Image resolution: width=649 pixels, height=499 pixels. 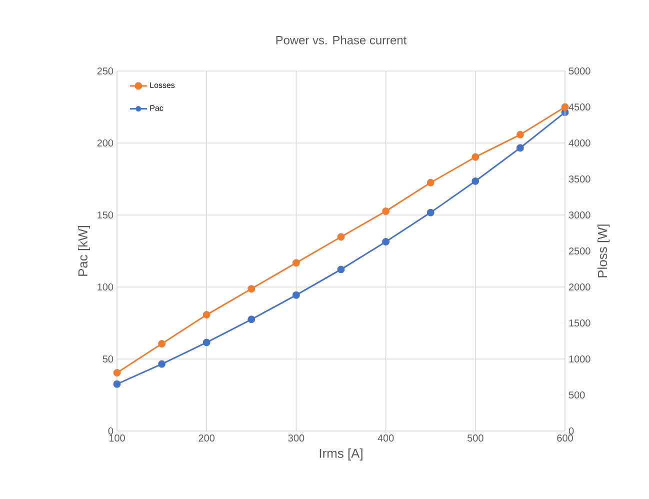 I want to click on y2-tick-label: 500, so click(x=576, y=395).